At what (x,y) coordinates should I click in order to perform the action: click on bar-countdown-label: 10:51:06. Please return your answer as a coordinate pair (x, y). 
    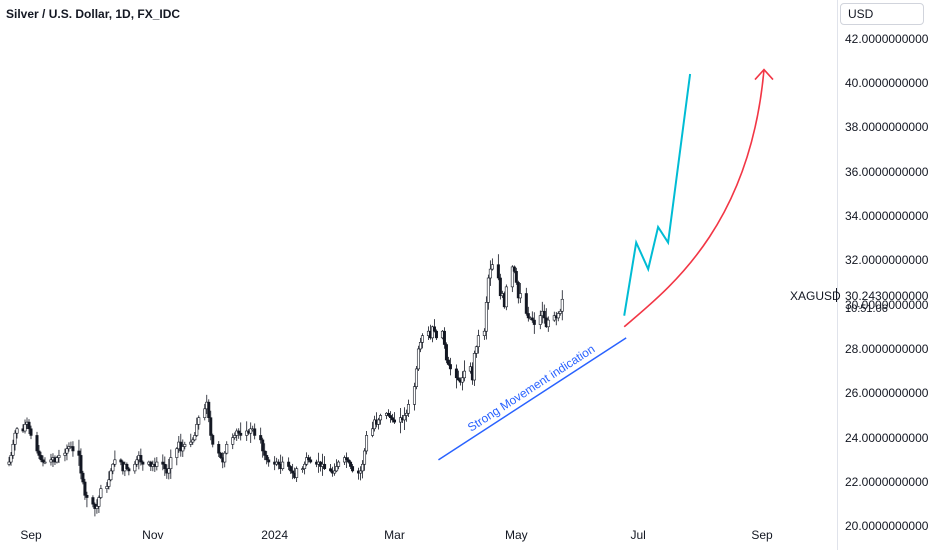
    Looking at the image, I should click on (866, 309).